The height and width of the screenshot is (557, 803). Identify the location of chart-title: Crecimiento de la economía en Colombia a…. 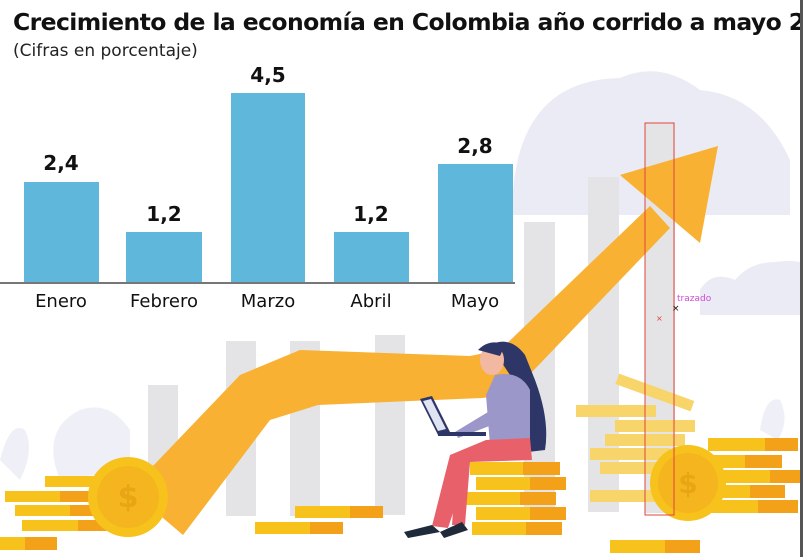
(408, 22).